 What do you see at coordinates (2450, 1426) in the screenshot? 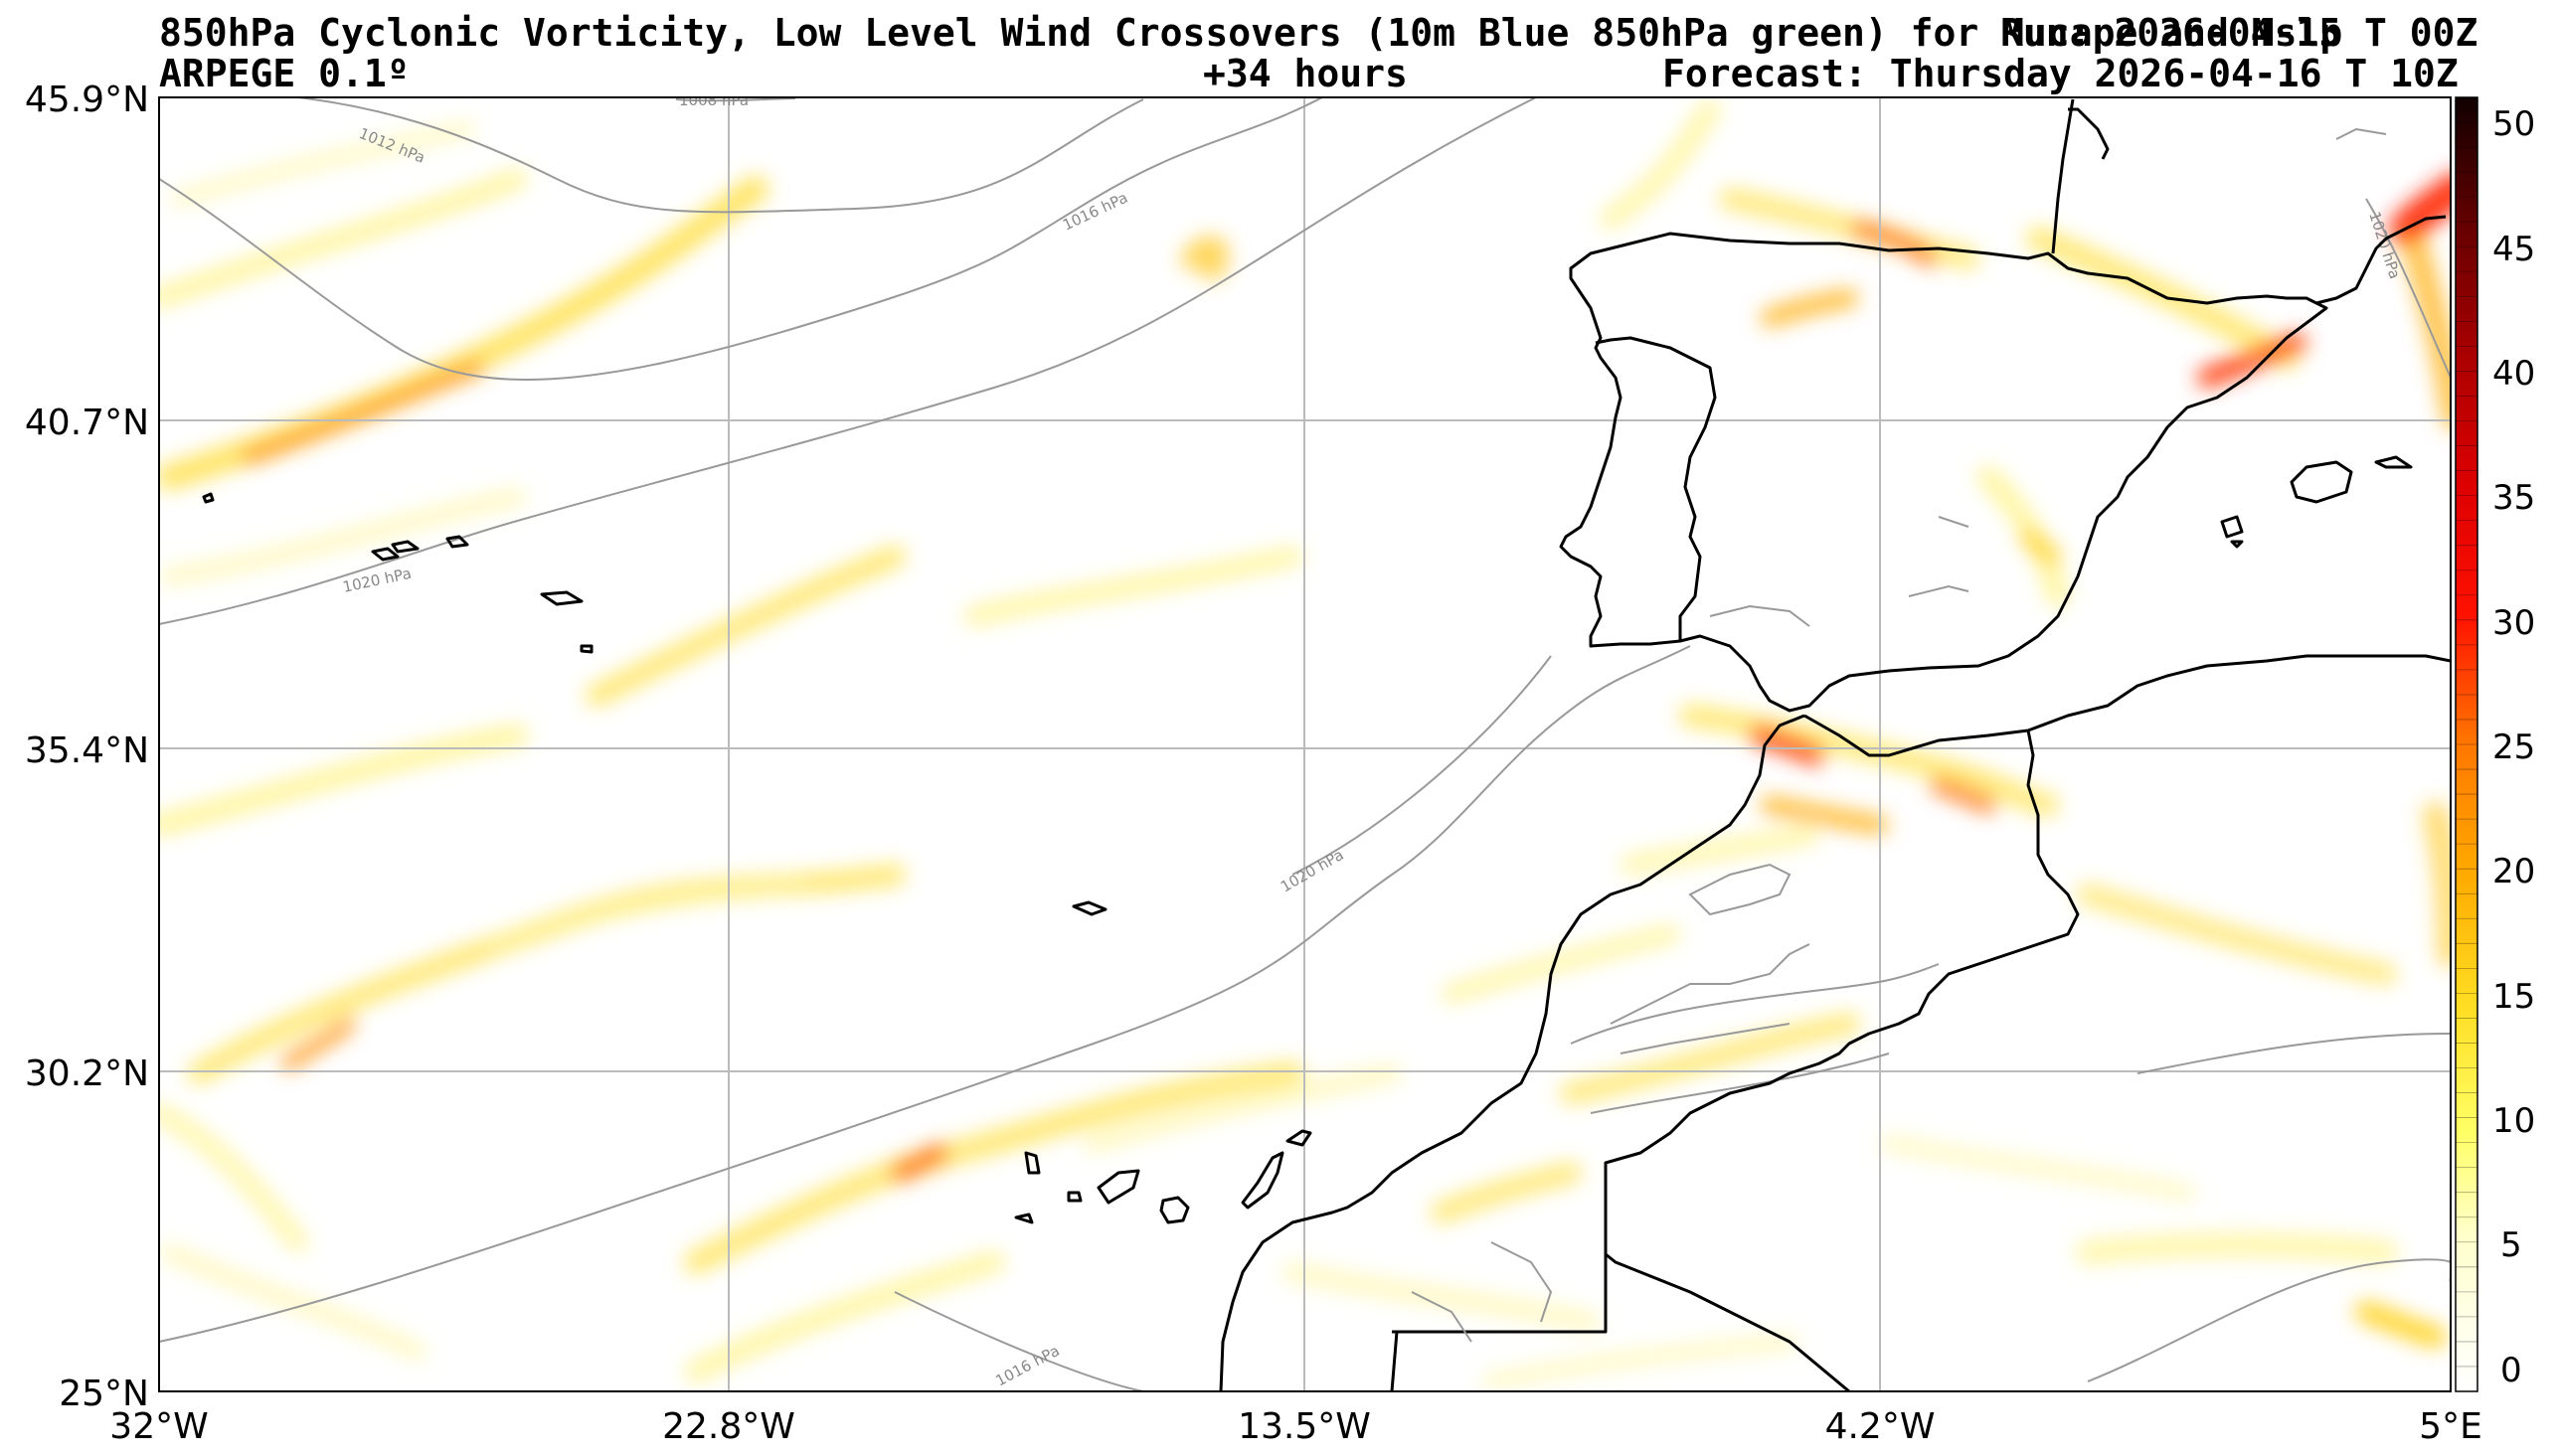
I see `lon-label: 5°E` at bounding box center [2450, 1426].